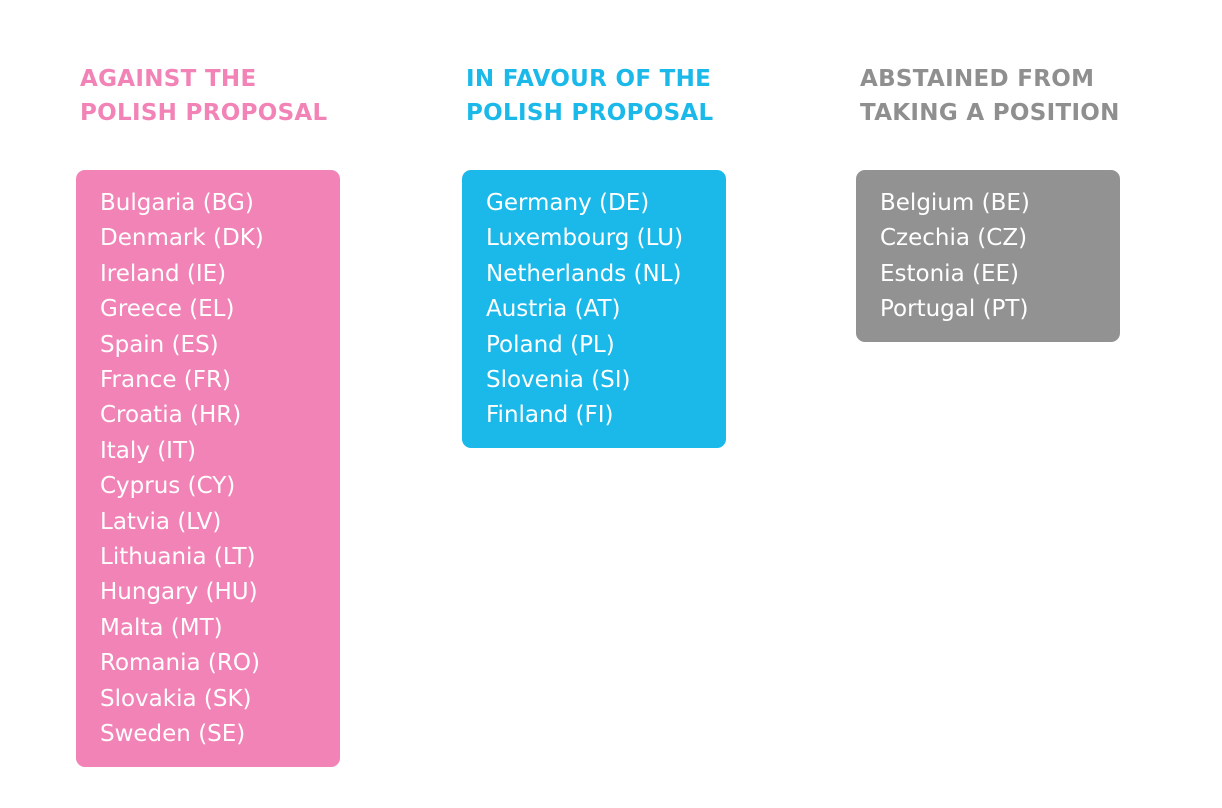  I want to click on country: Greece (EL), so click(167, 309).